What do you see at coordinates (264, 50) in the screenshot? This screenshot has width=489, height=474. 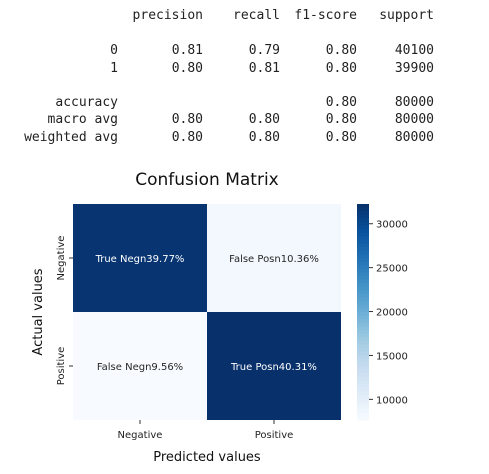 I see `report-cell-recall: 0.79` at bounding box center [264, 50].